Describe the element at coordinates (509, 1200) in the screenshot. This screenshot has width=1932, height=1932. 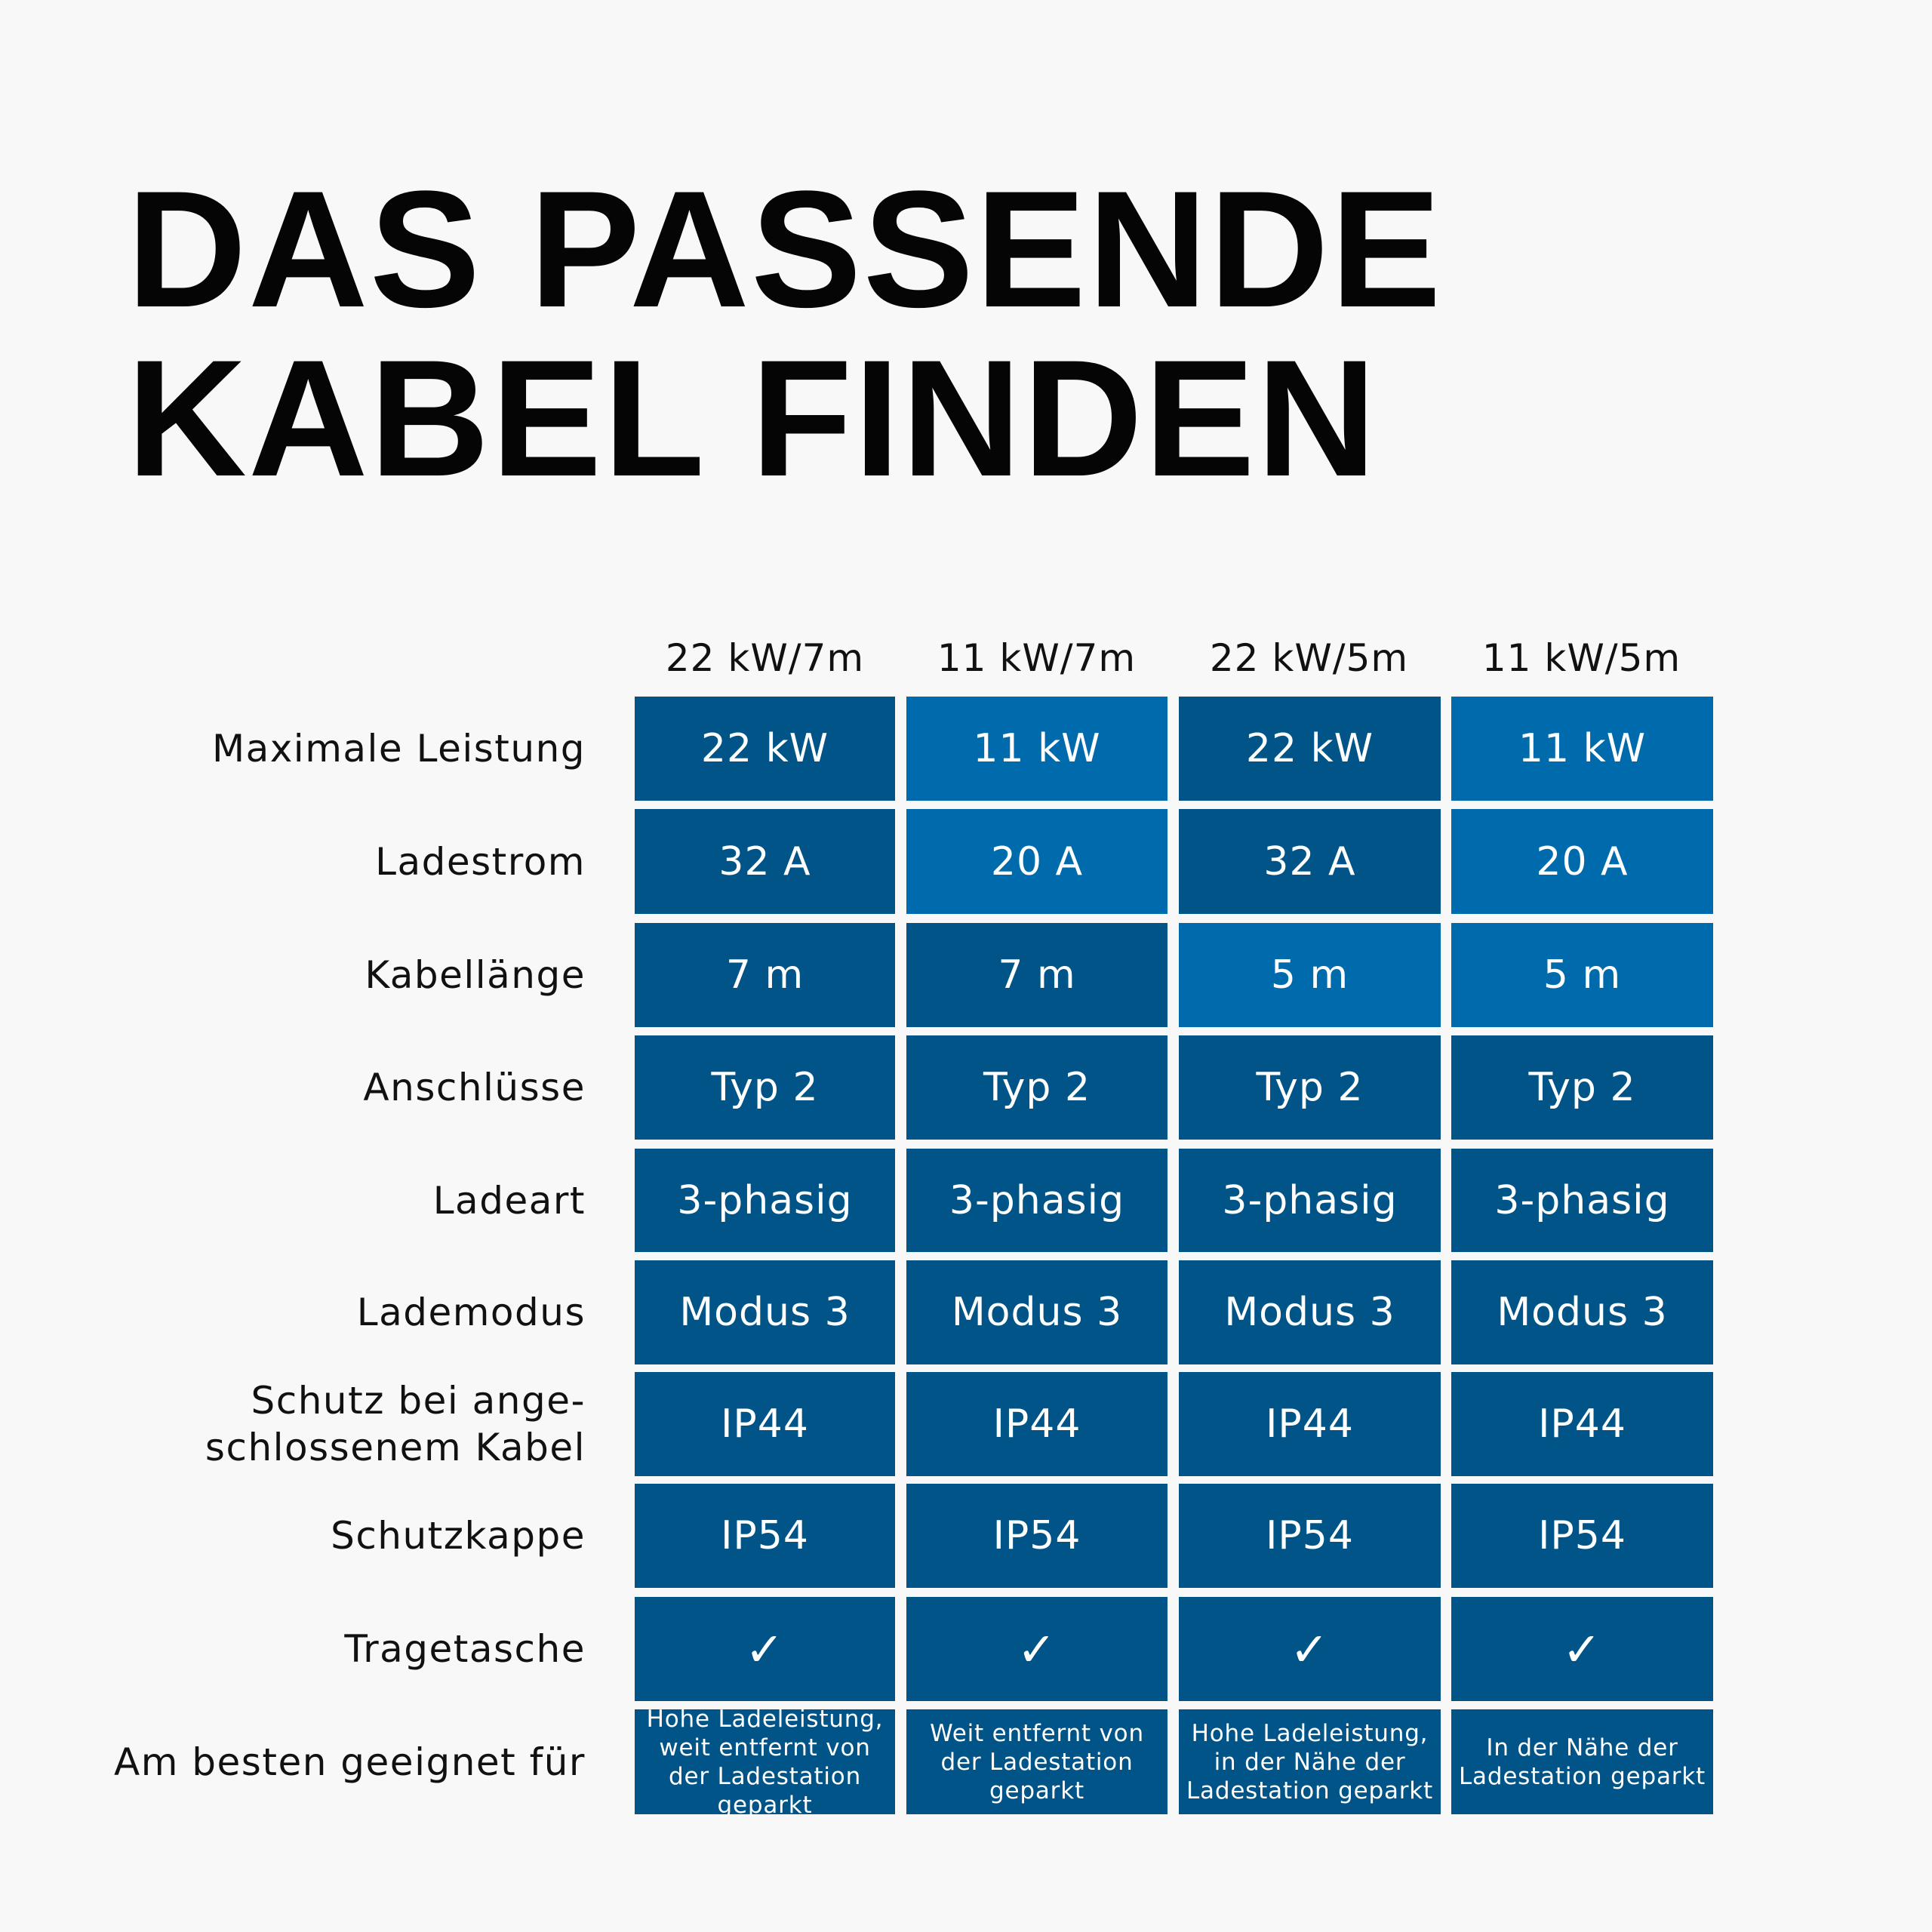
I see `row-label: Ladeart` at that location.